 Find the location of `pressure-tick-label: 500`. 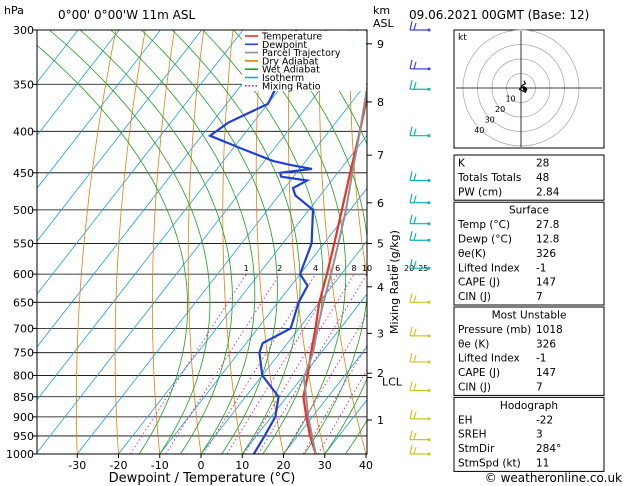

pressure-tick-label: 500 is located at coordinates (23, 210).